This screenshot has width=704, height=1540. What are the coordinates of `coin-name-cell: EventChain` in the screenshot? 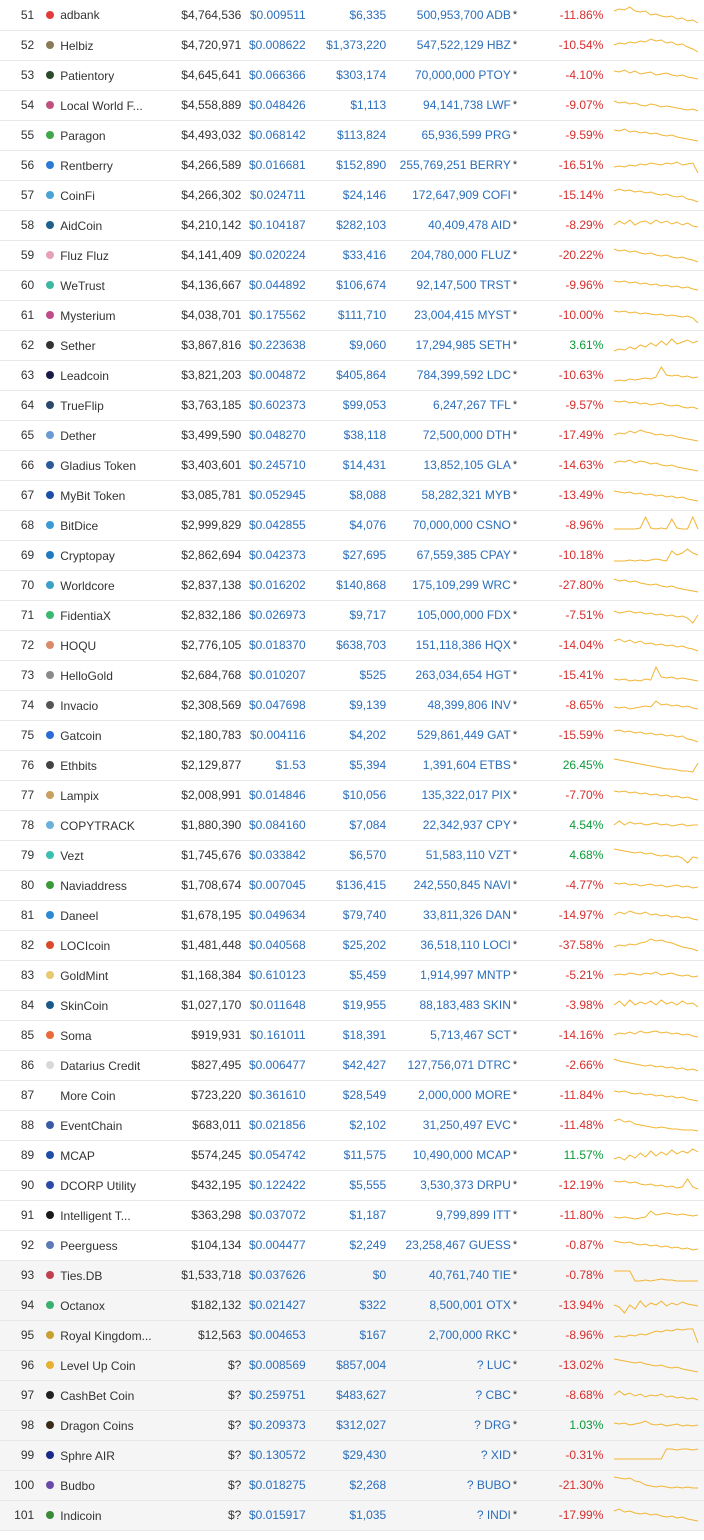 It's located at (106, 1125).